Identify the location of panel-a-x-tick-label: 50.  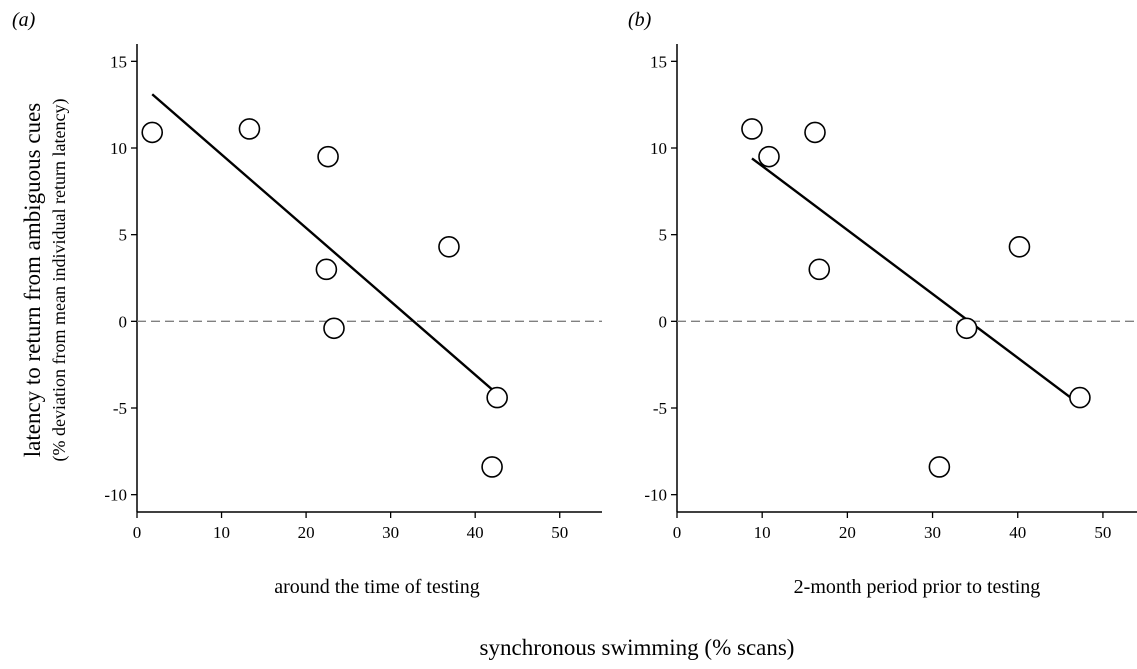
(559, 532).